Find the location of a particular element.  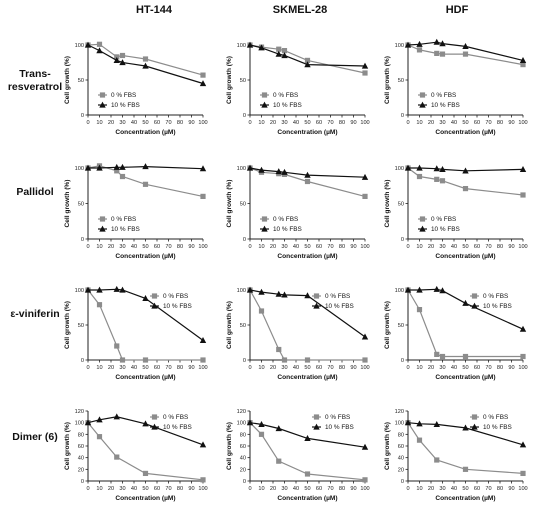

series-line is located at coordinates (307, 172).